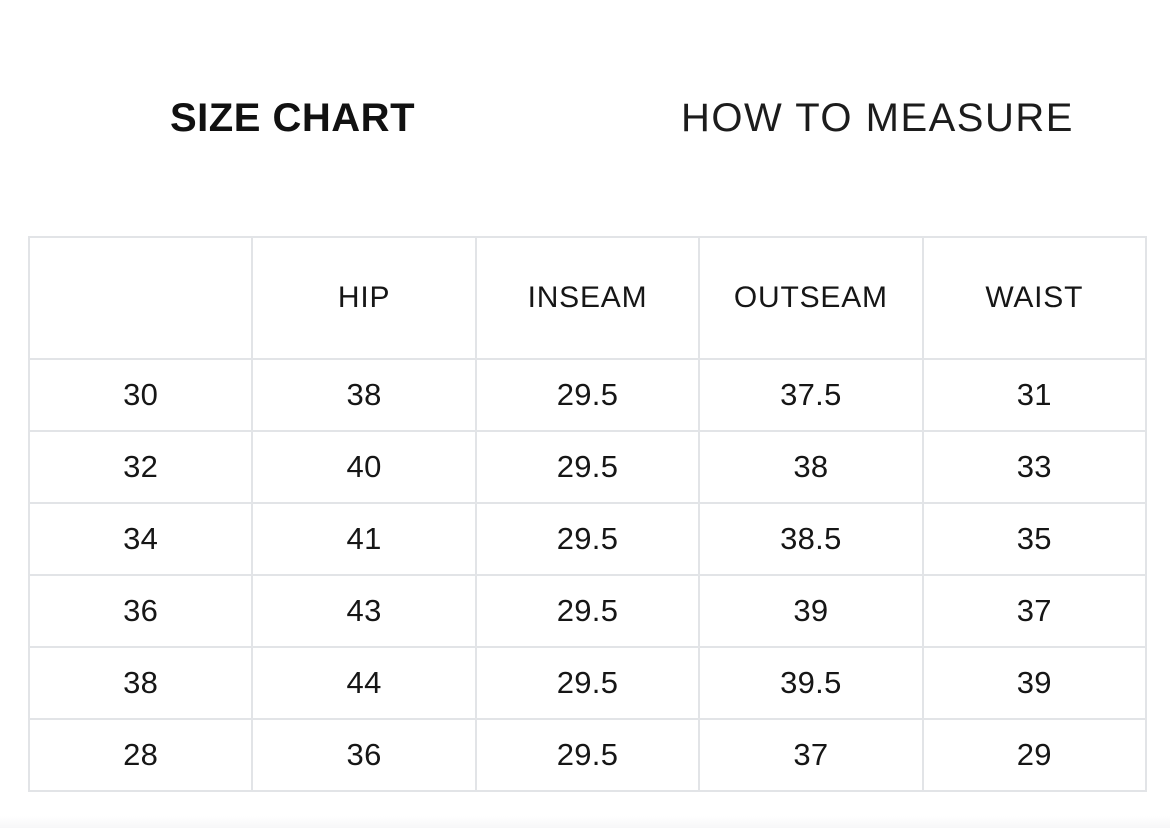 The image size is (1170, 828). I want to click on tab-size-chart: SIZE CHART, so click(292, 118).